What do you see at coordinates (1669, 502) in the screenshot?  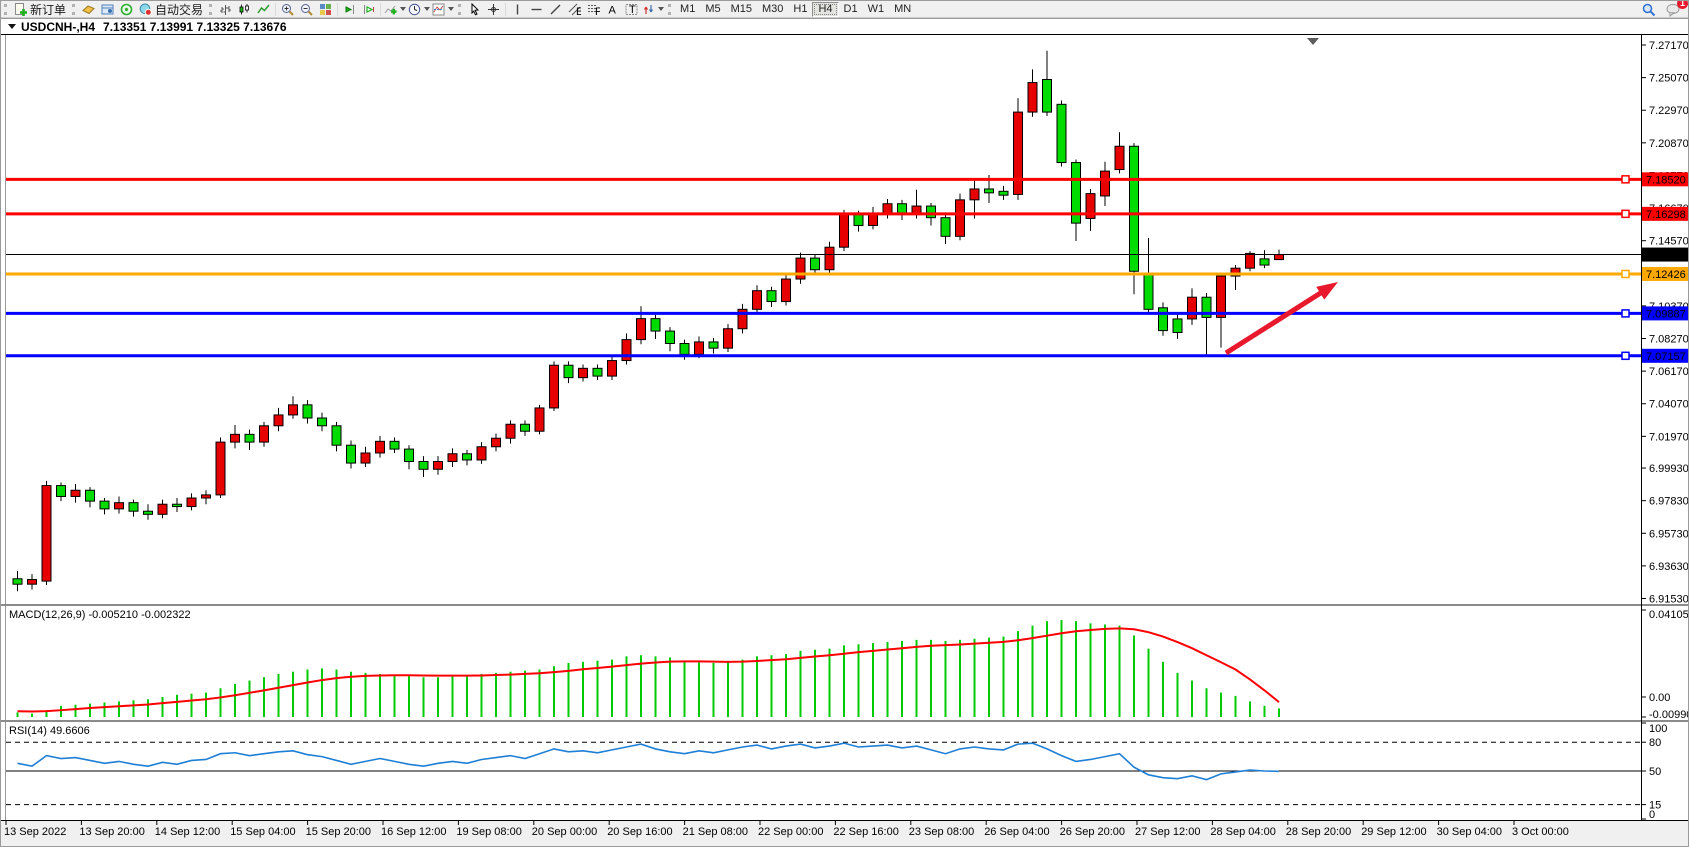 I see `price-tick-label: 6.97830` at bounding box center [1669, 502].